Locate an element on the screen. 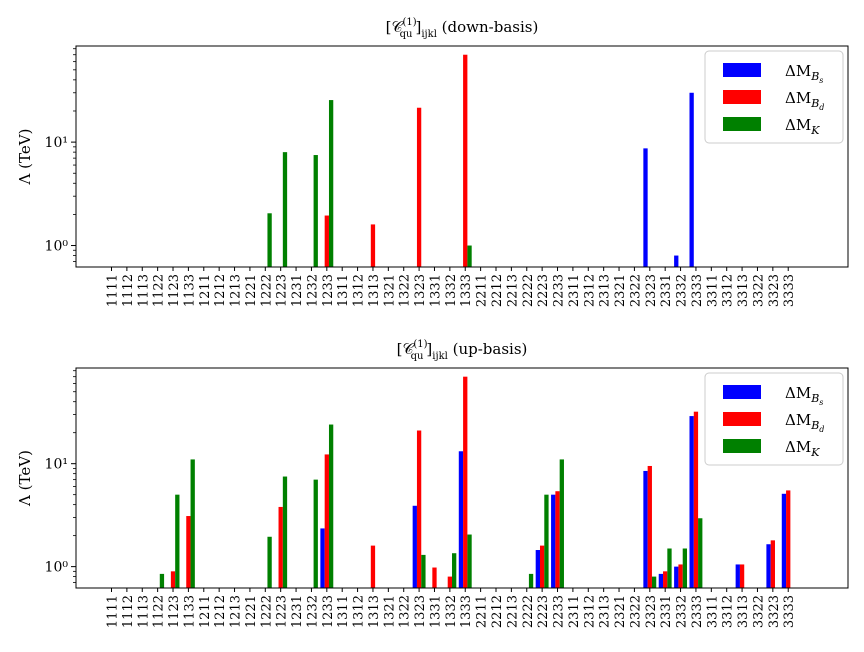 The height and width of the screenshot is (652, 864). bar-3333-MBd is located at coordinates (788, 539).